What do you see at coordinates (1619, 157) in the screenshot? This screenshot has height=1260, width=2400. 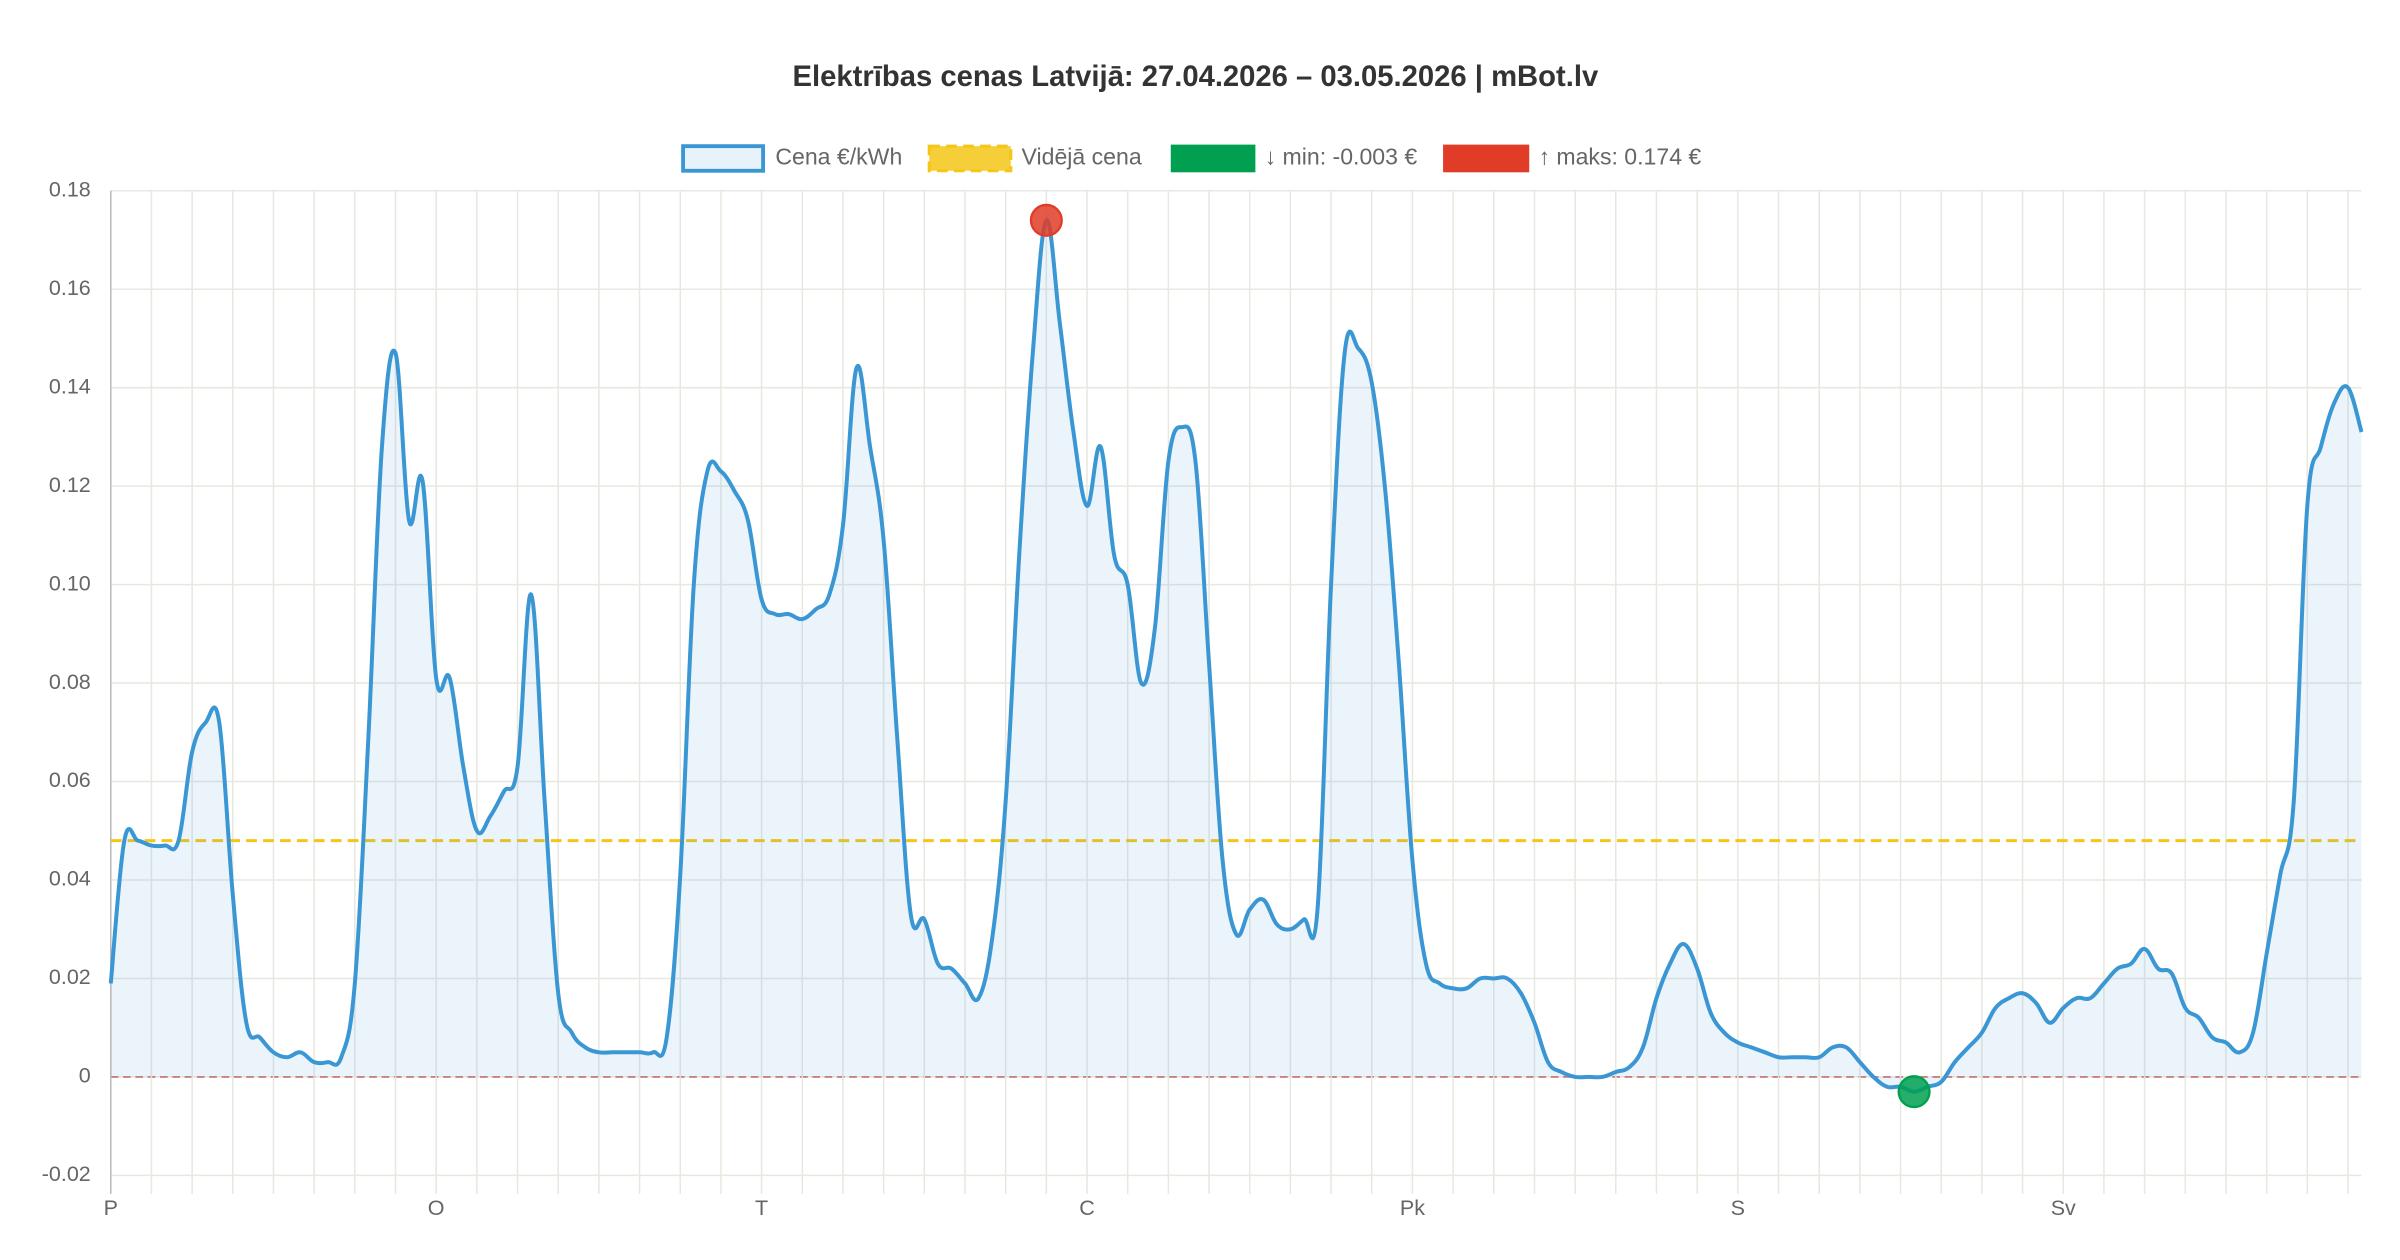 I see `legend-label: ↑ maks: 0.174 €` at bounding box center [1619, 157].